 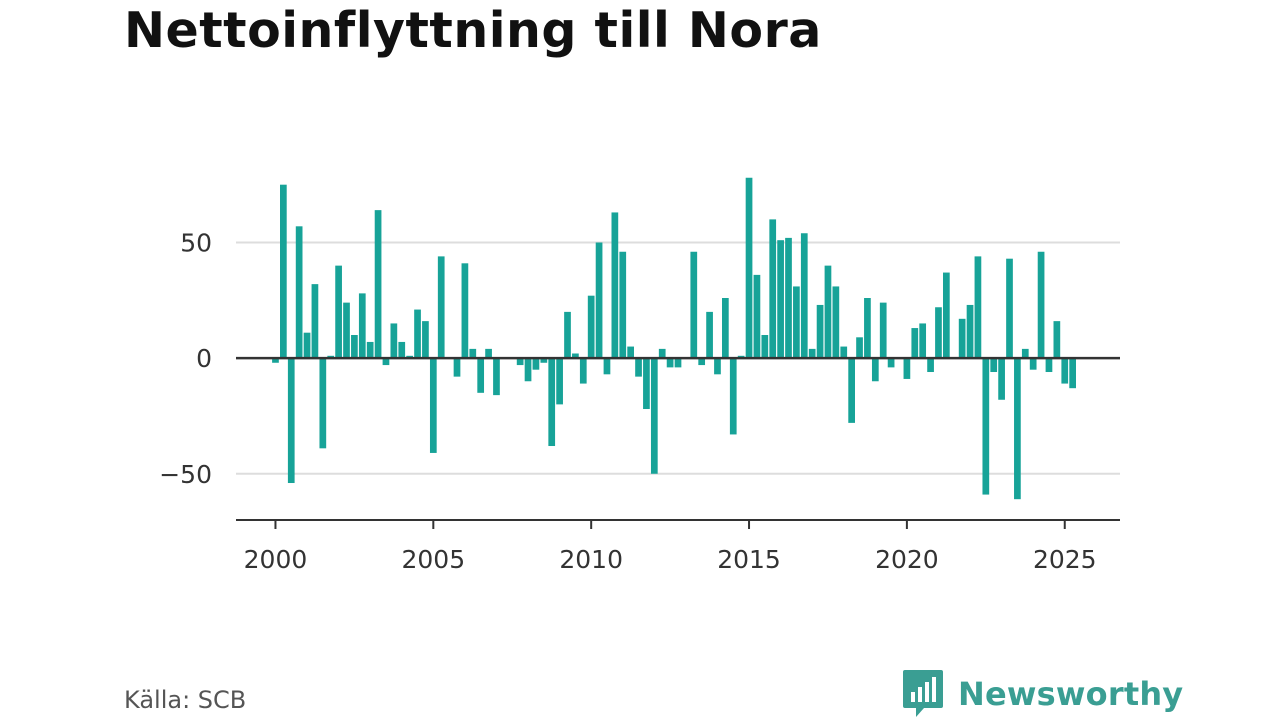 What do you see at coordinates (591, 559) in the screenshot?
I see `x-tick-label: 2010` at bounding box center [591, 559].